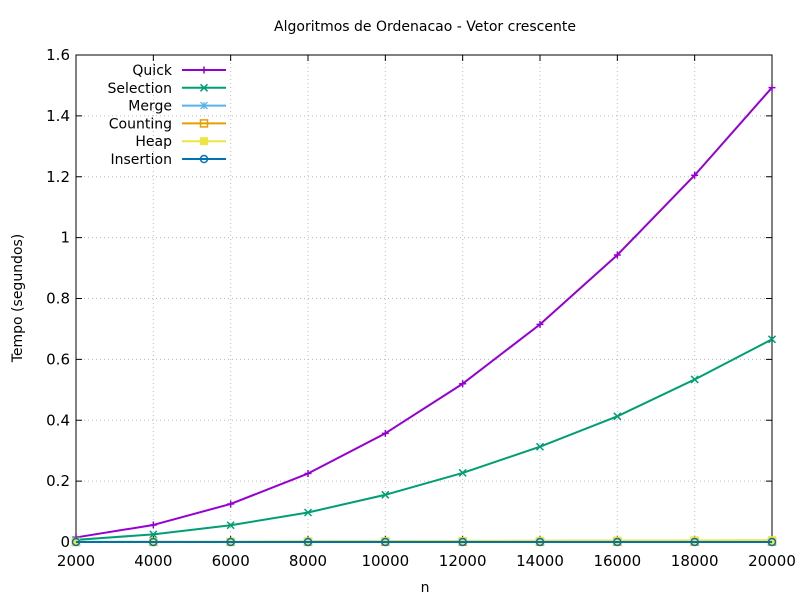 The image size is (800, 600). Describe the element at coordinates (695, 561) in the screenshot. I see `x-tick-label: 18000` at that location.